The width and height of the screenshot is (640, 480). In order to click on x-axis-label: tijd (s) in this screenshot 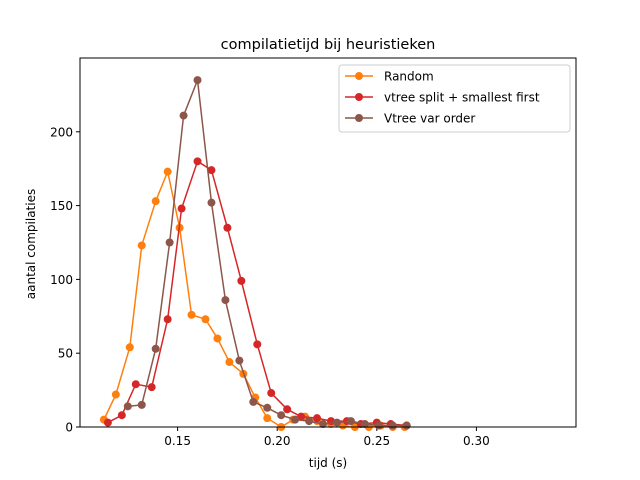, I will do `click(328, 463)`.